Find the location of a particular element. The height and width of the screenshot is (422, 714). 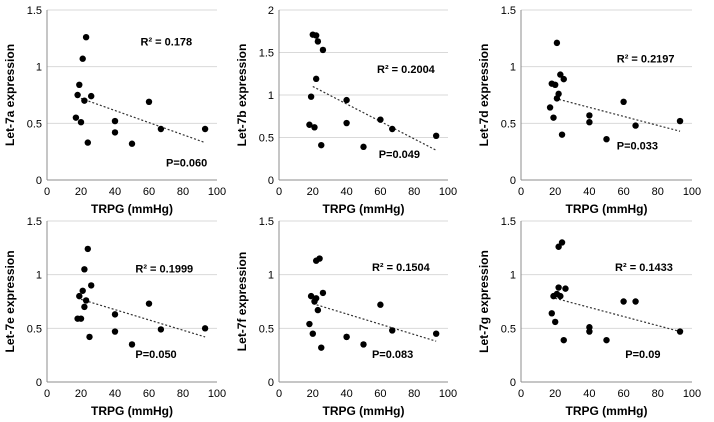

y-axis-title: Let-7a expression is located at coordinates (10, 95).